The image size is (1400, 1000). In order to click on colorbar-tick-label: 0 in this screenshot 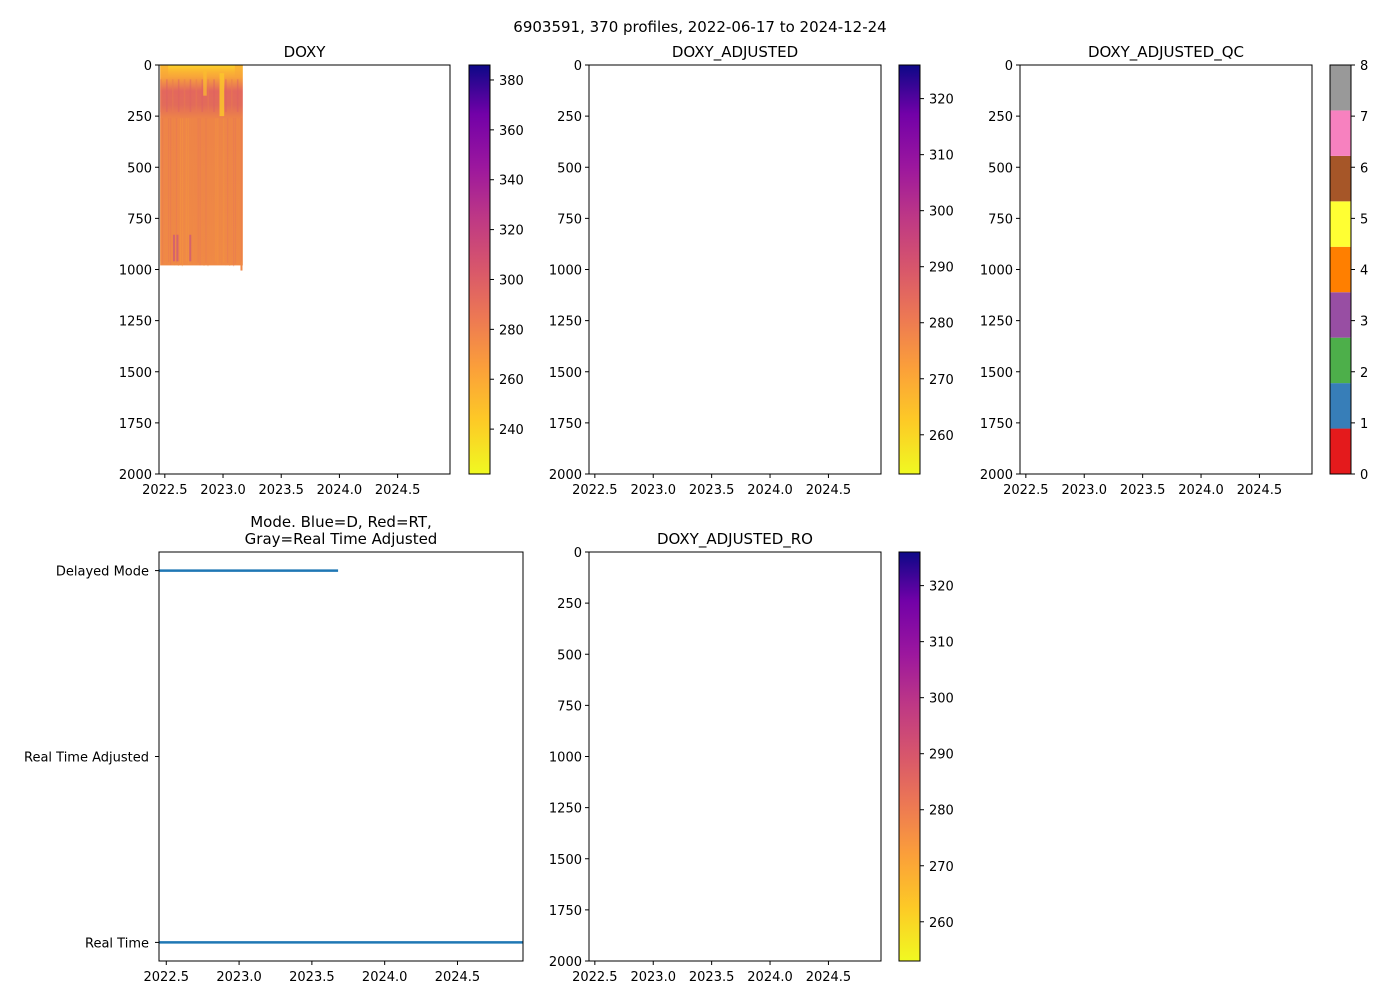, I will do `click(1364, 475)`.